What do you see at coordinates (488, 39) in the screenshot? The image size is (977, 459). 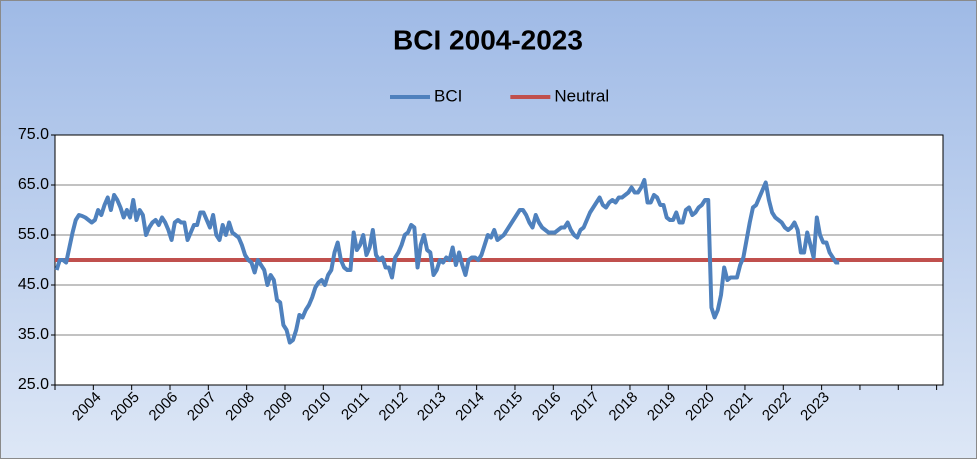 I see `chart-title: BCI 2004-2023` at bounding box center [488, 39].